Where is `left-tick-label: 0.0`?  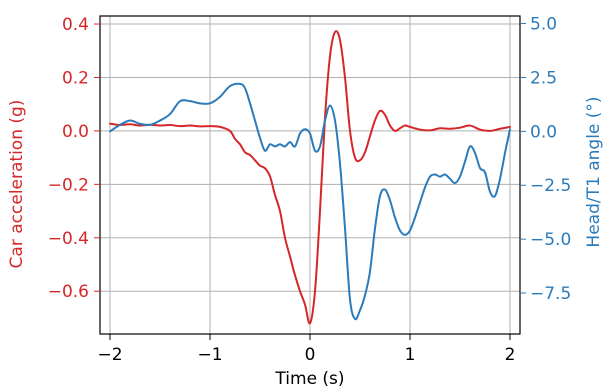
left-tick-label: 0.0 is located at coordinates (75, 132).